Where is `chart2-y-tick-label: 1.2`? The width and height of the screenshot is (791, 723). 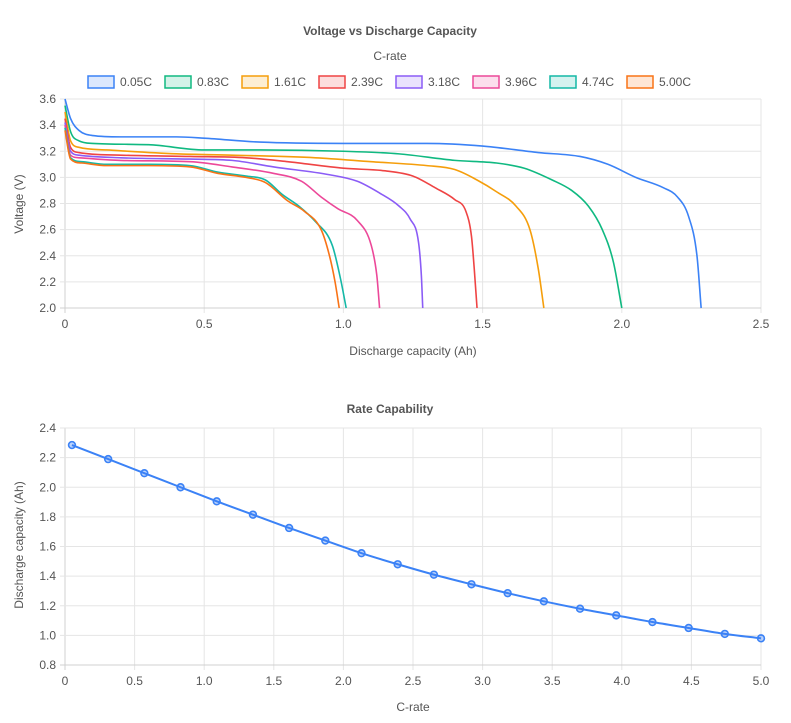
chart2-y-tick-label: 1.2 is located at coordinates (47, 606).